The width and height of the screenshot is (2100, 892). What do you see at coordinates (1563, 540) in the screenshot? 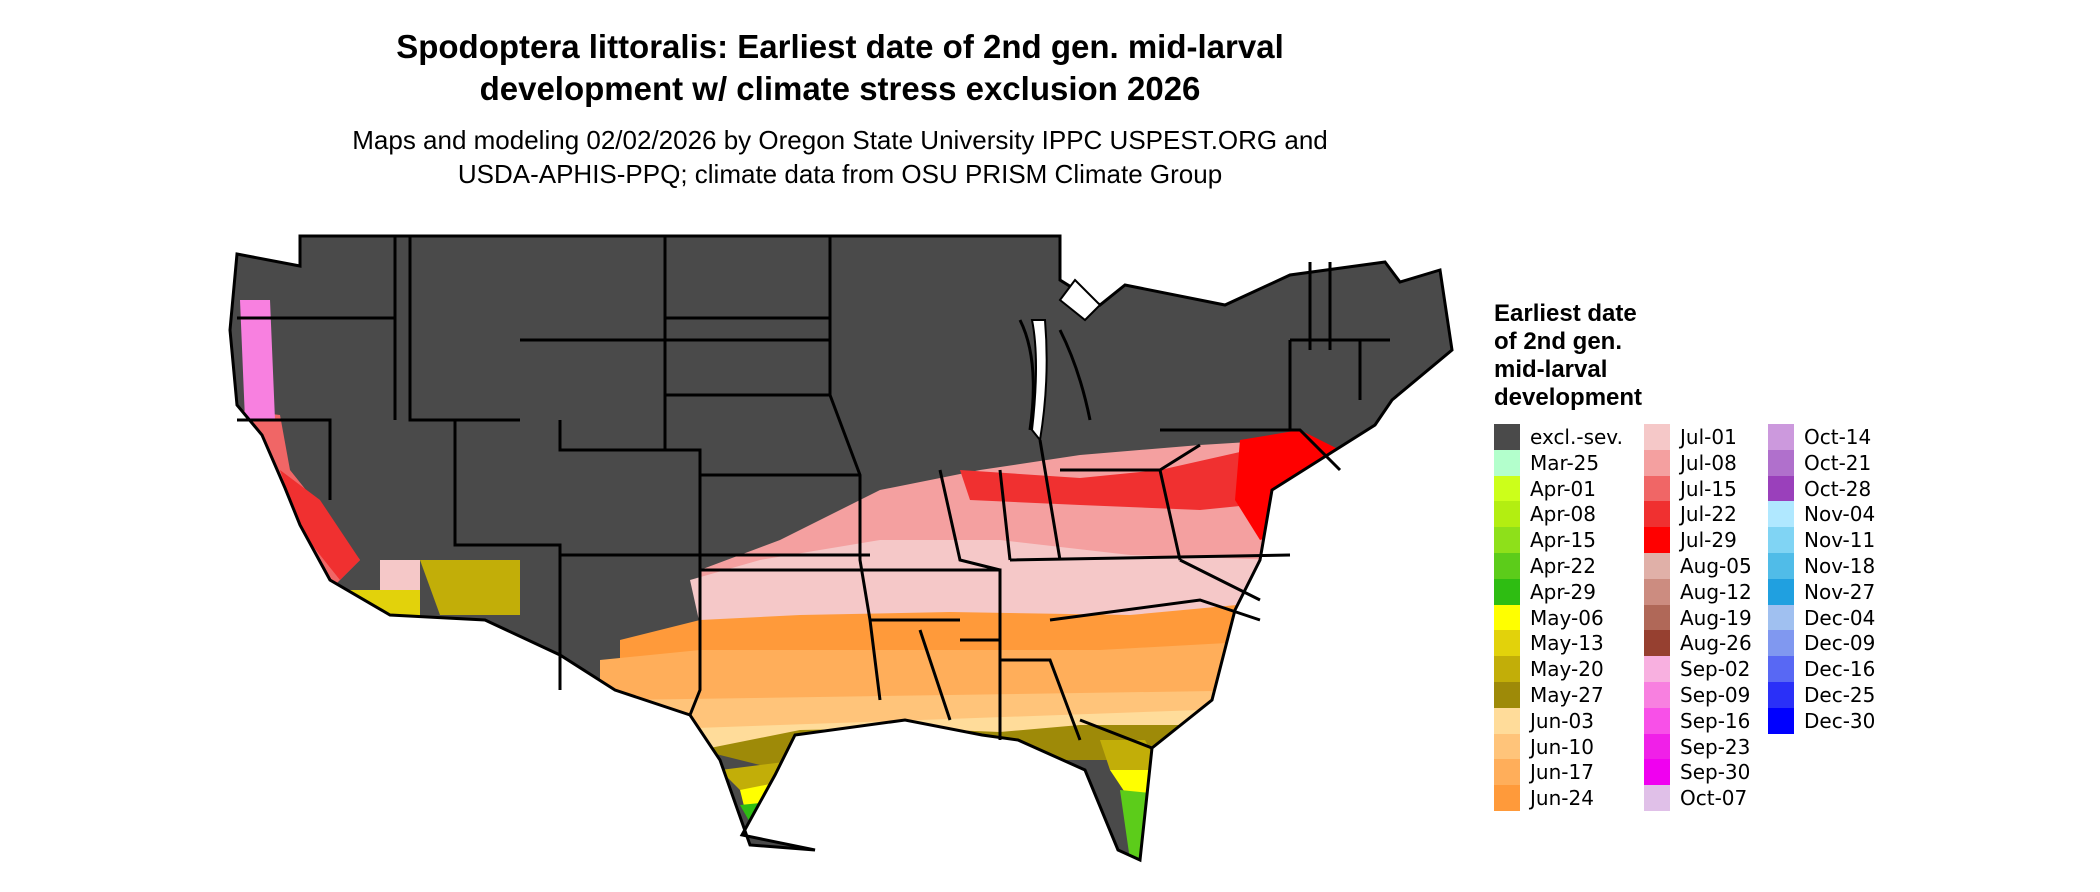
I see `legend-label: Apr-15` at bounding box center [1563, 540].